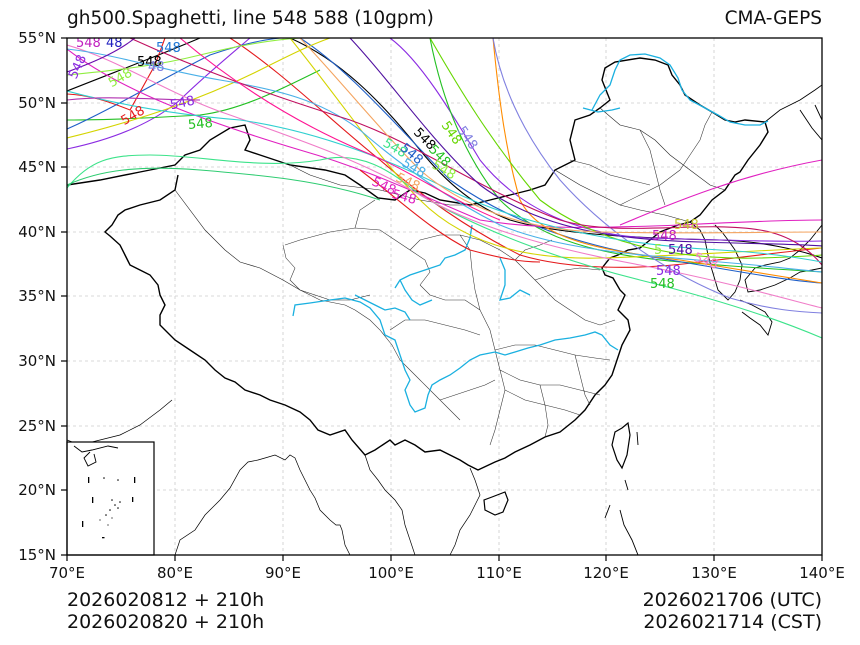 Image resolution: width=860 pixels, height=645 pixels. I want to click on y-tick-label: 15°N, so click(37, 555).